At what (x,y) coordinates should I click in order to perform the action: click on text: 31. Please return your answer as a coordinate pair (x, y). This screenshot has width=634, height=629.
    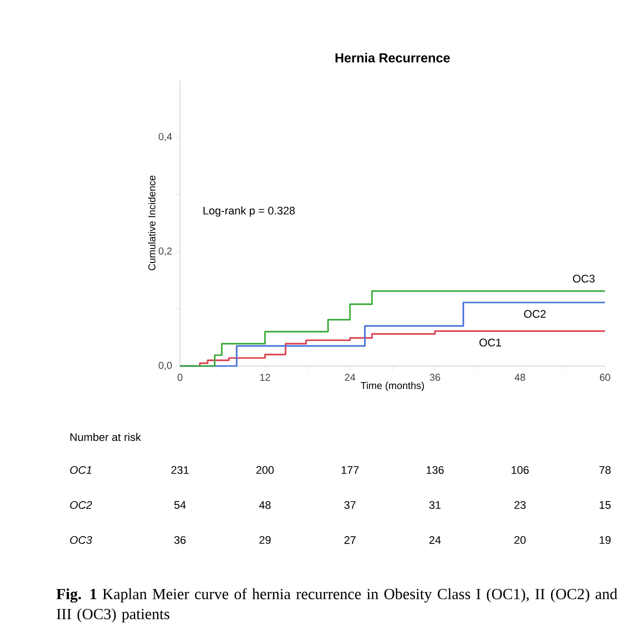
    Looking at the image, I should click on (435, 505).